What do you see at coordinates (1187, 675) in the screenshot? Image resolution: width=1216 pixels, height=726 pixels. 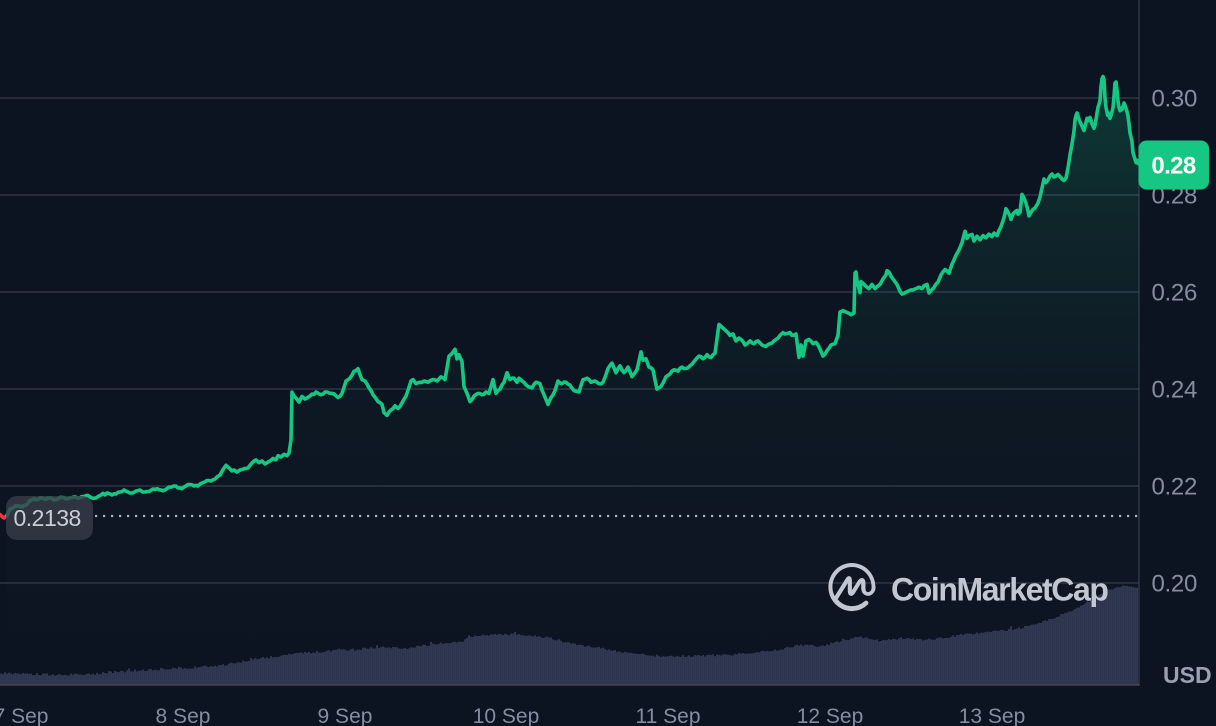 I see `svg-text: USD` at bounding box center [1187, 675].